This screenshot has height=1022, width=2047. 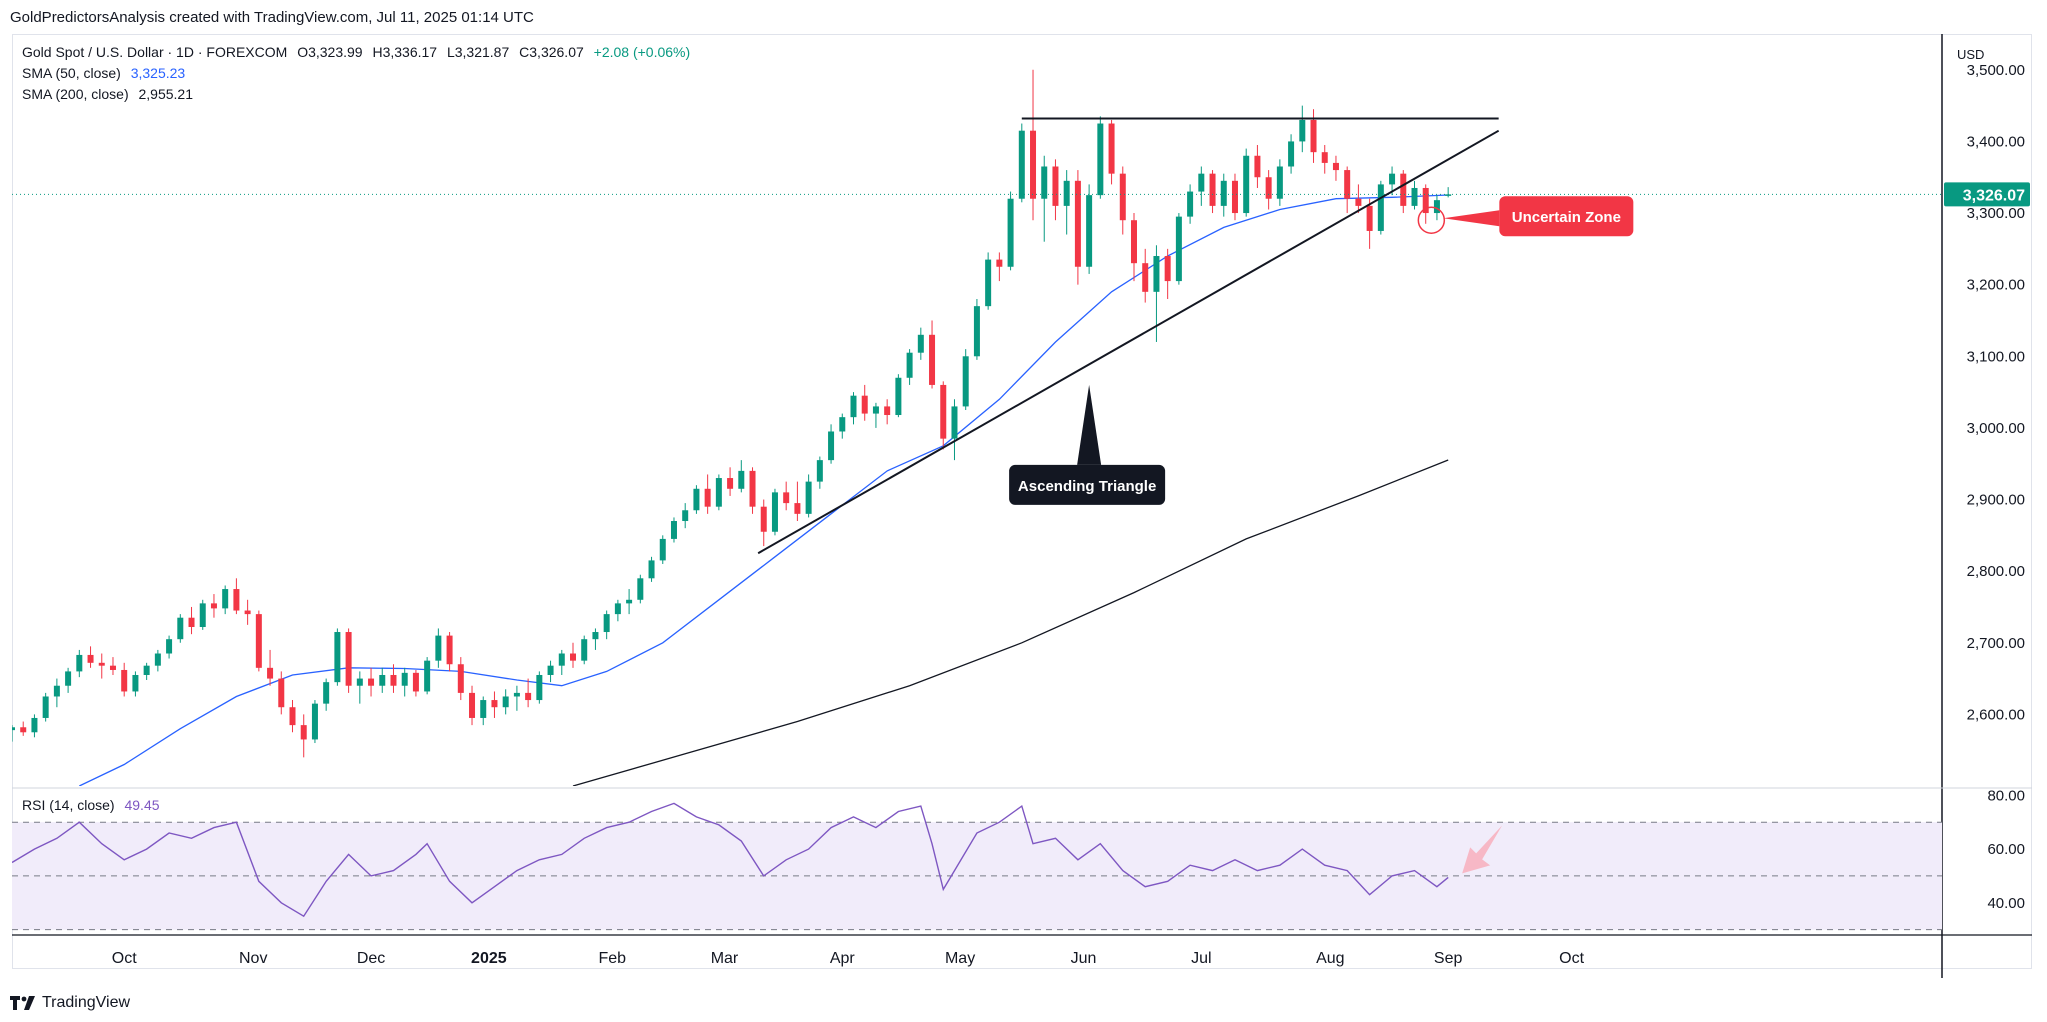 What do you see at coordinates (1087, 486) in the screenshot?
I see `annotation-ascending-triangle: Ascending Triangle` at bounding box center [1087, 486].